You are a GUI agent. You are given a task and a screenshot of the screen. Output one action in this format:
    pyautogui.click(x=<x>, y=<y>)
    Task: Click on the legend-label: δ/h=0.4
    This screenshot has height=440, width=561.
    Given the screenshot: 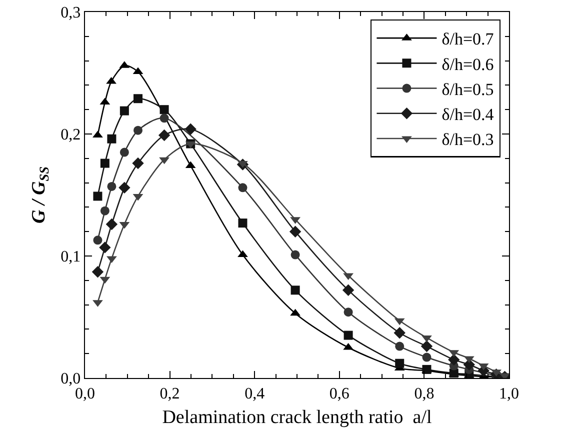 What is the action you would take?
    pyautogui.click(x=468, y=114)
    